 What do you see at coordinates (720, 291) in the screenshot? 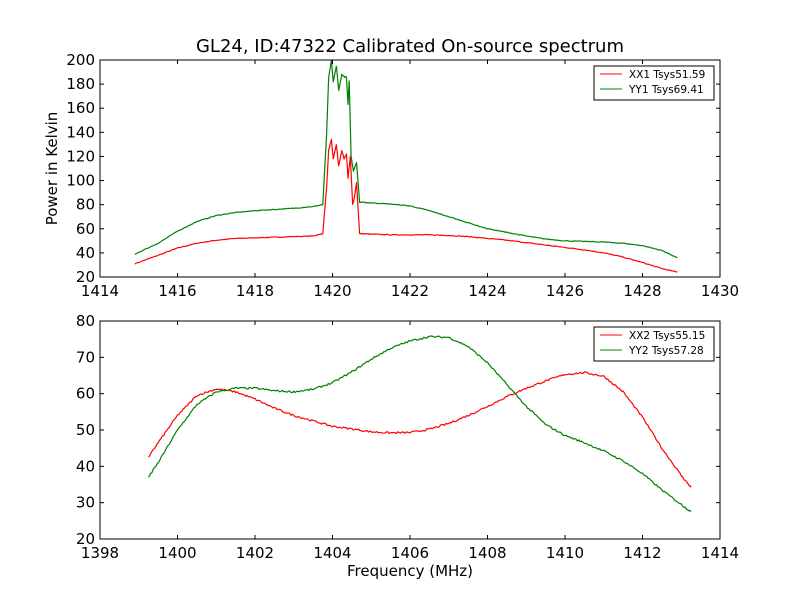
I see `top-x-tick-label: 1430` at bounding box center [720, 291].